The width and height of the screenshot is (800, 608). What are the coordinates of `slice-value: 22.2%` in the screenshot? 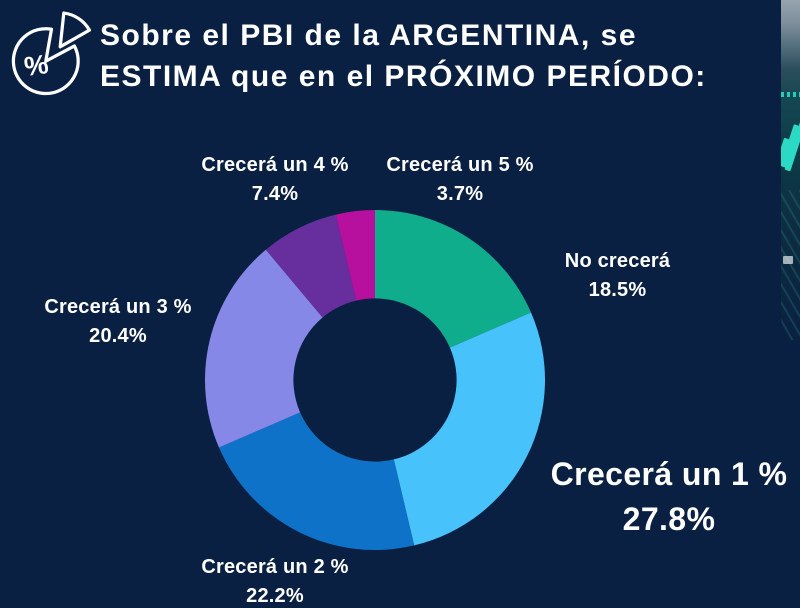 It's located at (275, 596).